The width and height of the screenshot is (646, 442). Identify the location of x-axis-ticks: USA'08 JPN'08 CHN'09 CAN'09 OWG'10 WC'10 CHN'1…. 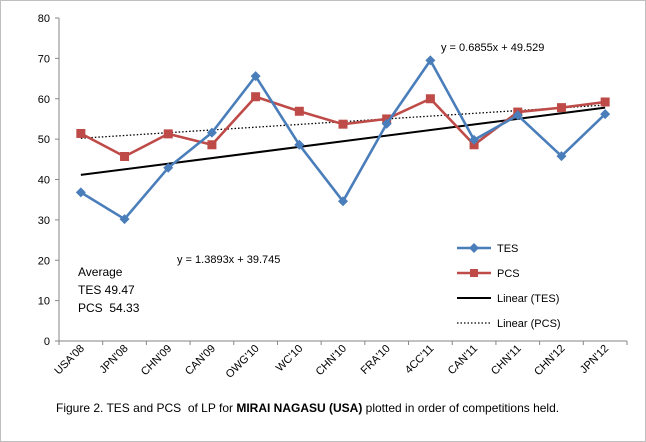
(331, 362).